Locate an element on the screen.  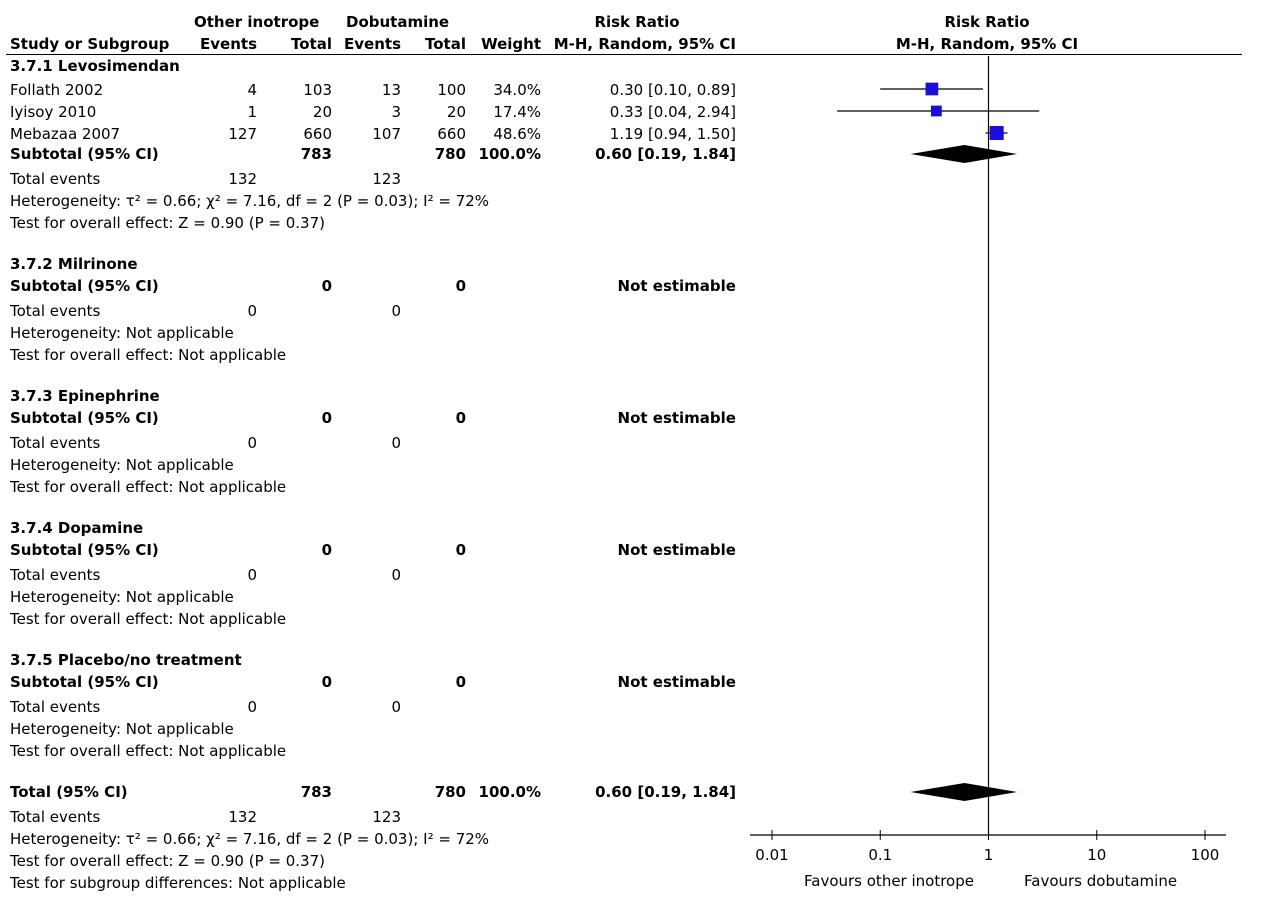
subgroup-title: 3.7.1 Levosimendan is located at coordinates (95, 66).